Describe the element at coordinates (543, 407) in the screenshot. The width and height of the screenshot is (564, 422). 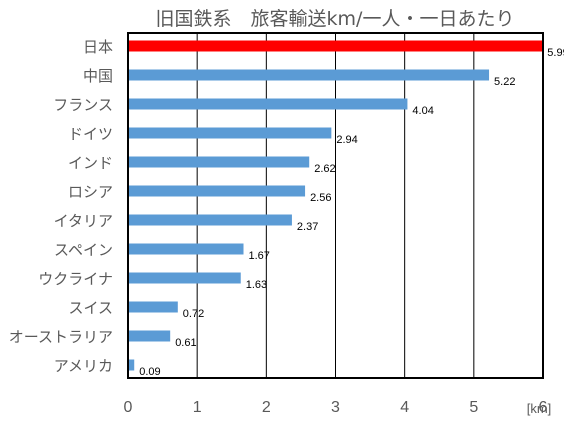
I see `x-tick-label: 6` at that location.